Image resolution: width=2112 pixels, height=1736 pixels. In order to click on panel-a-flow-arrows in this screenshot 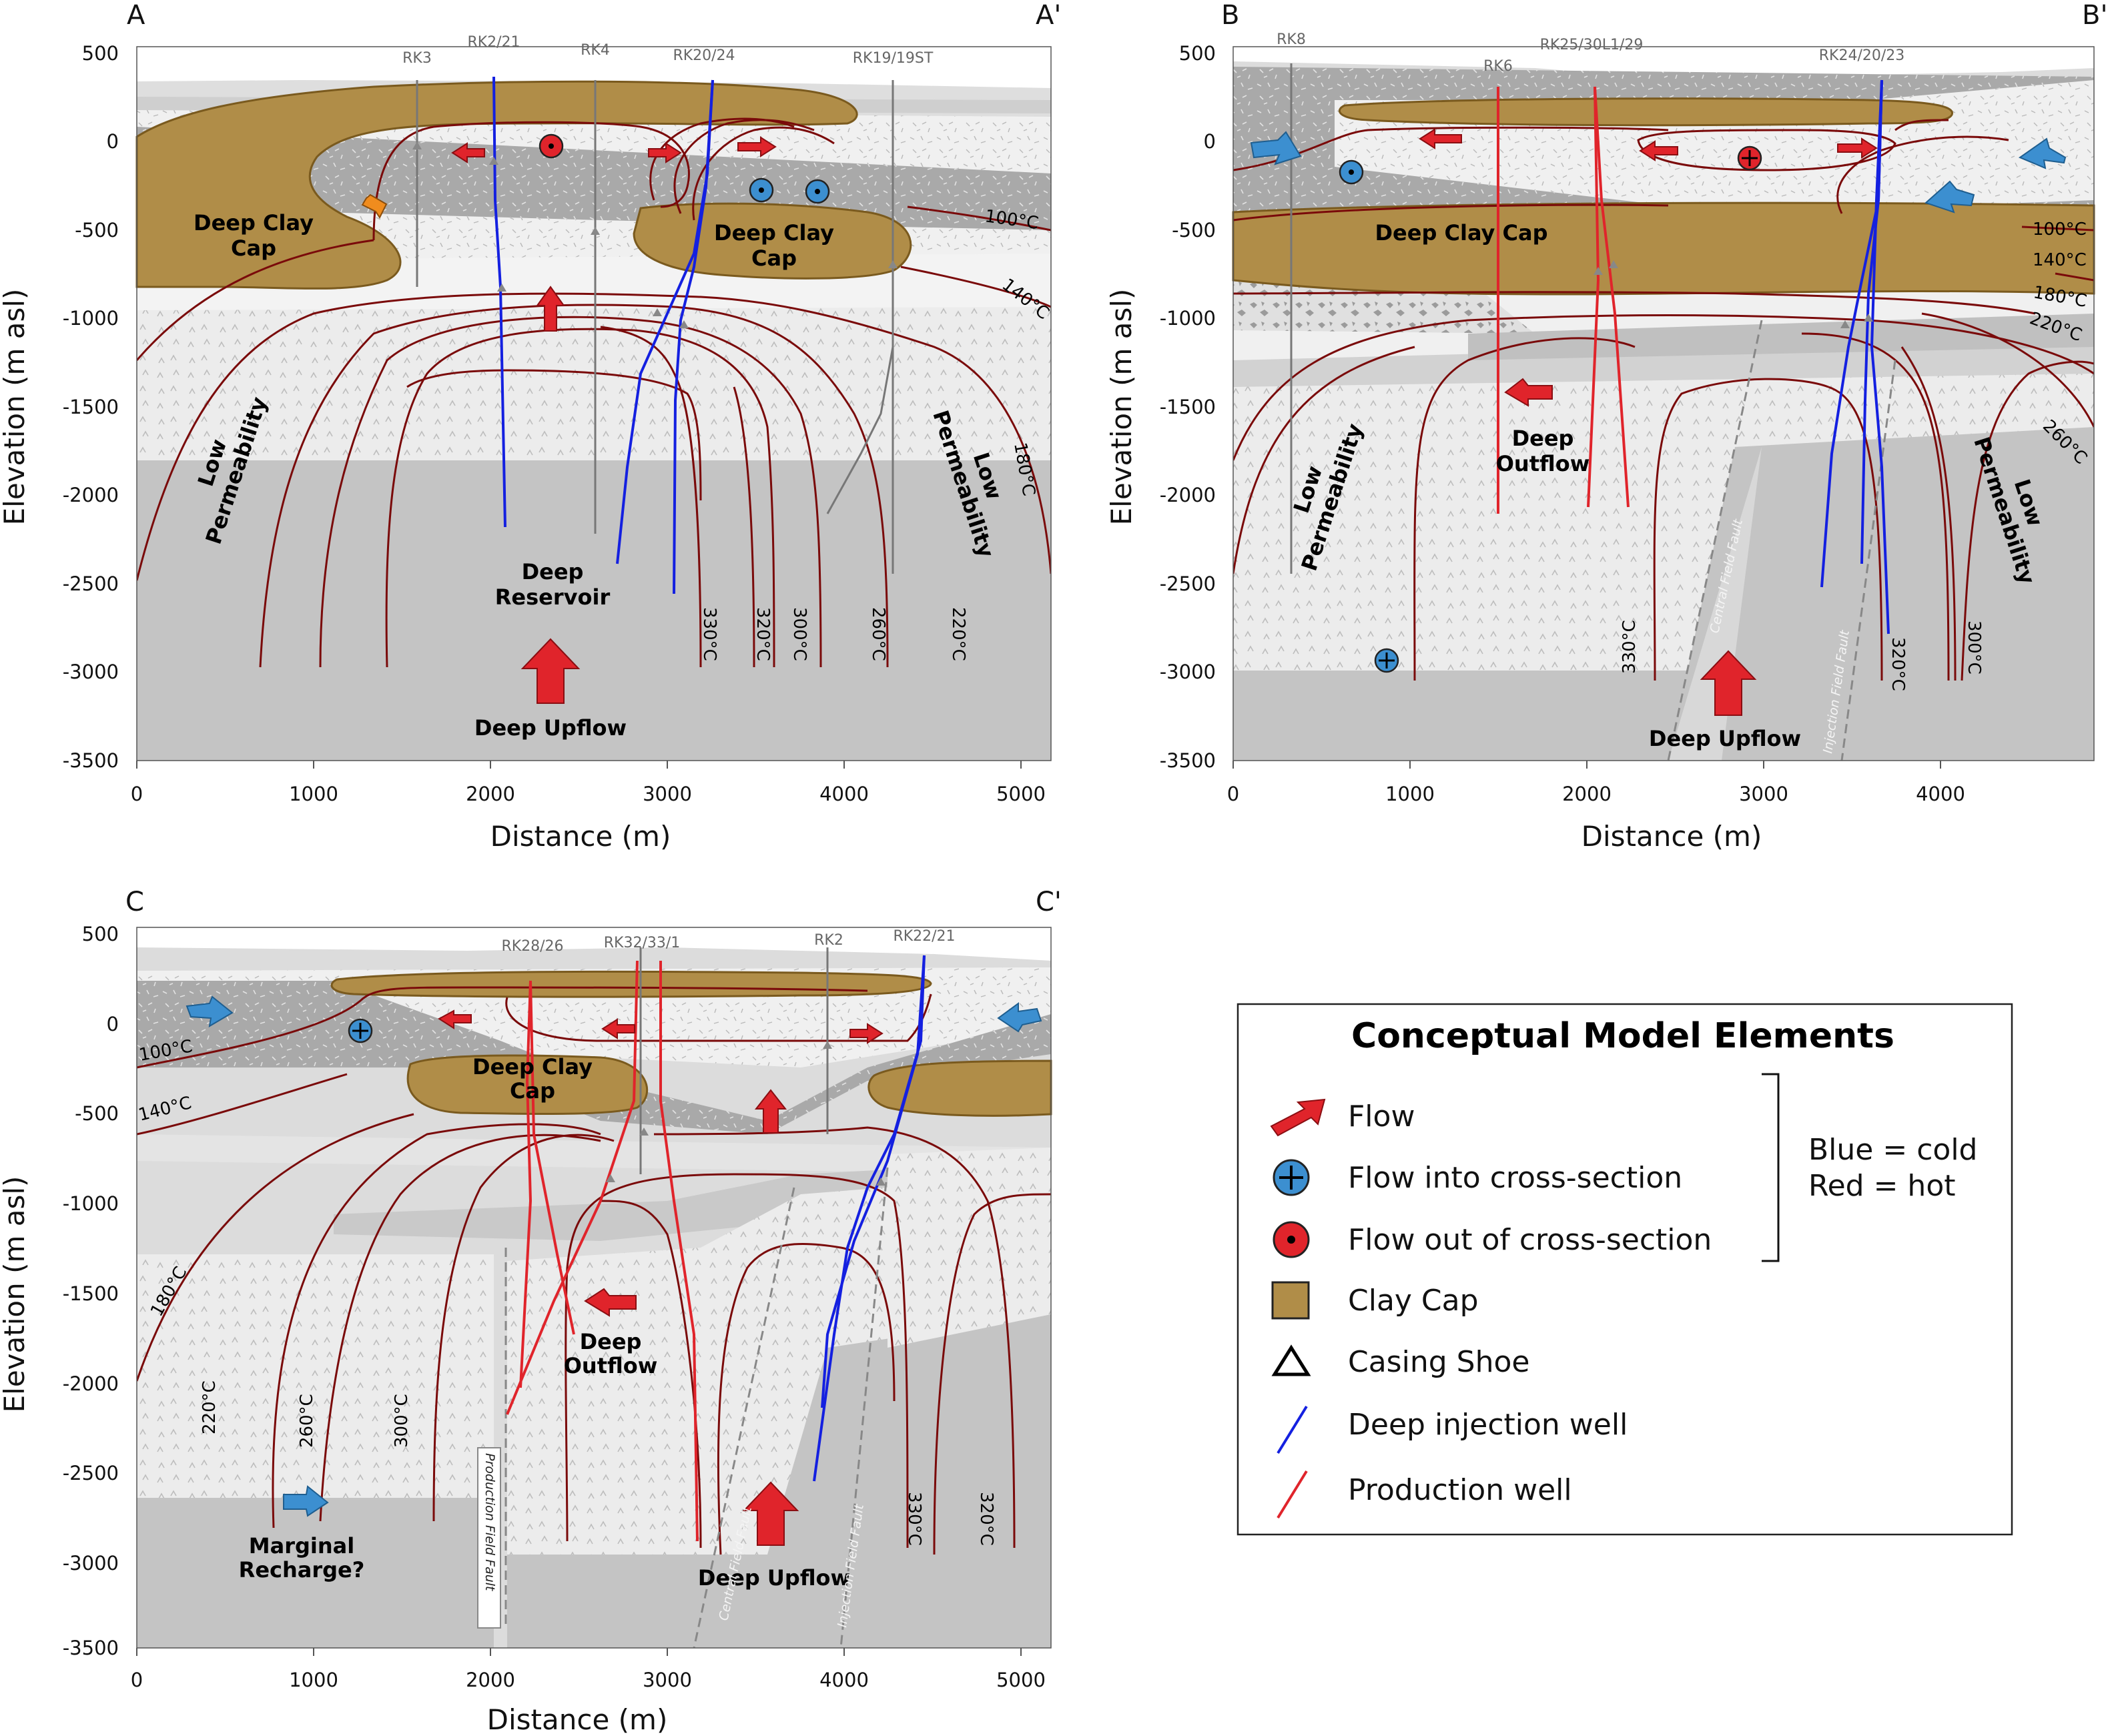, I will do `click(595, 418)`.